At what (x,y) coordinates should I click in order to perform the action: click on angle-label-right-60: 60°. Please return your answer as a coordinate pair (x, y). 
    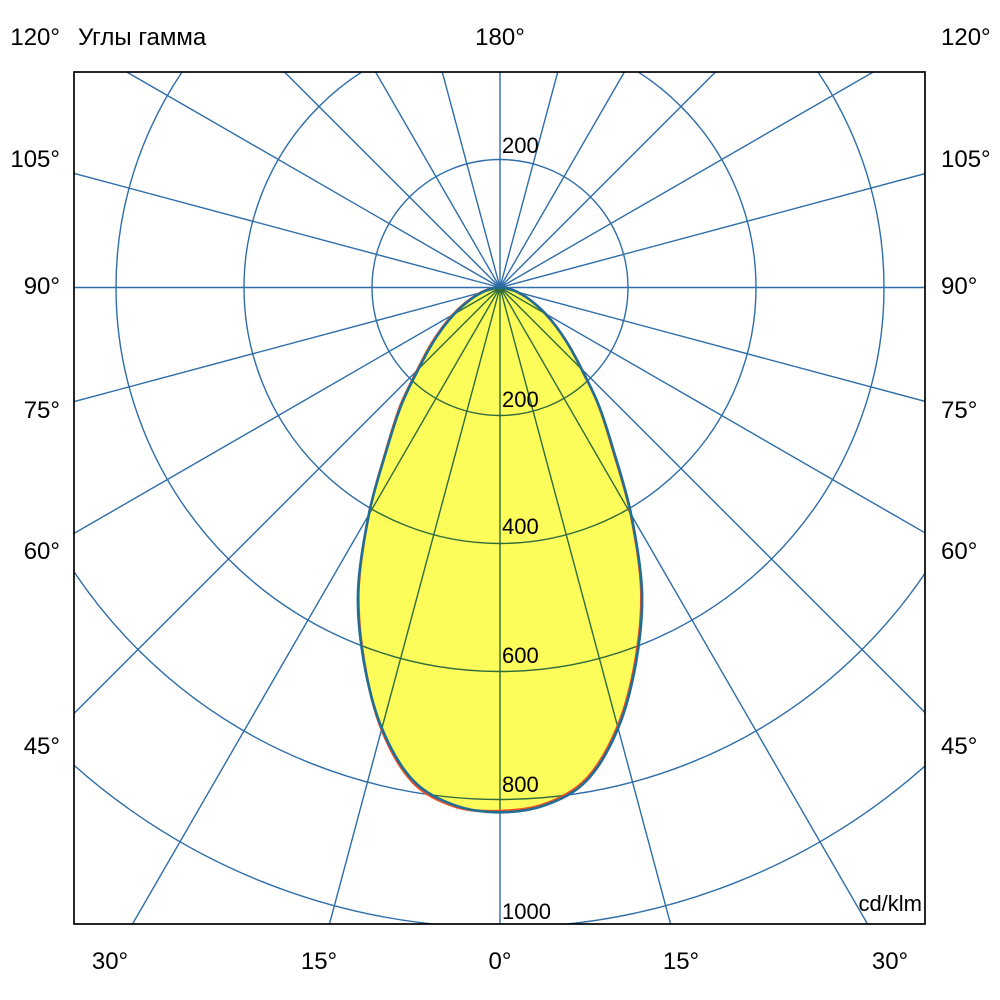
    Looking at the image, I should click on (959, 551).